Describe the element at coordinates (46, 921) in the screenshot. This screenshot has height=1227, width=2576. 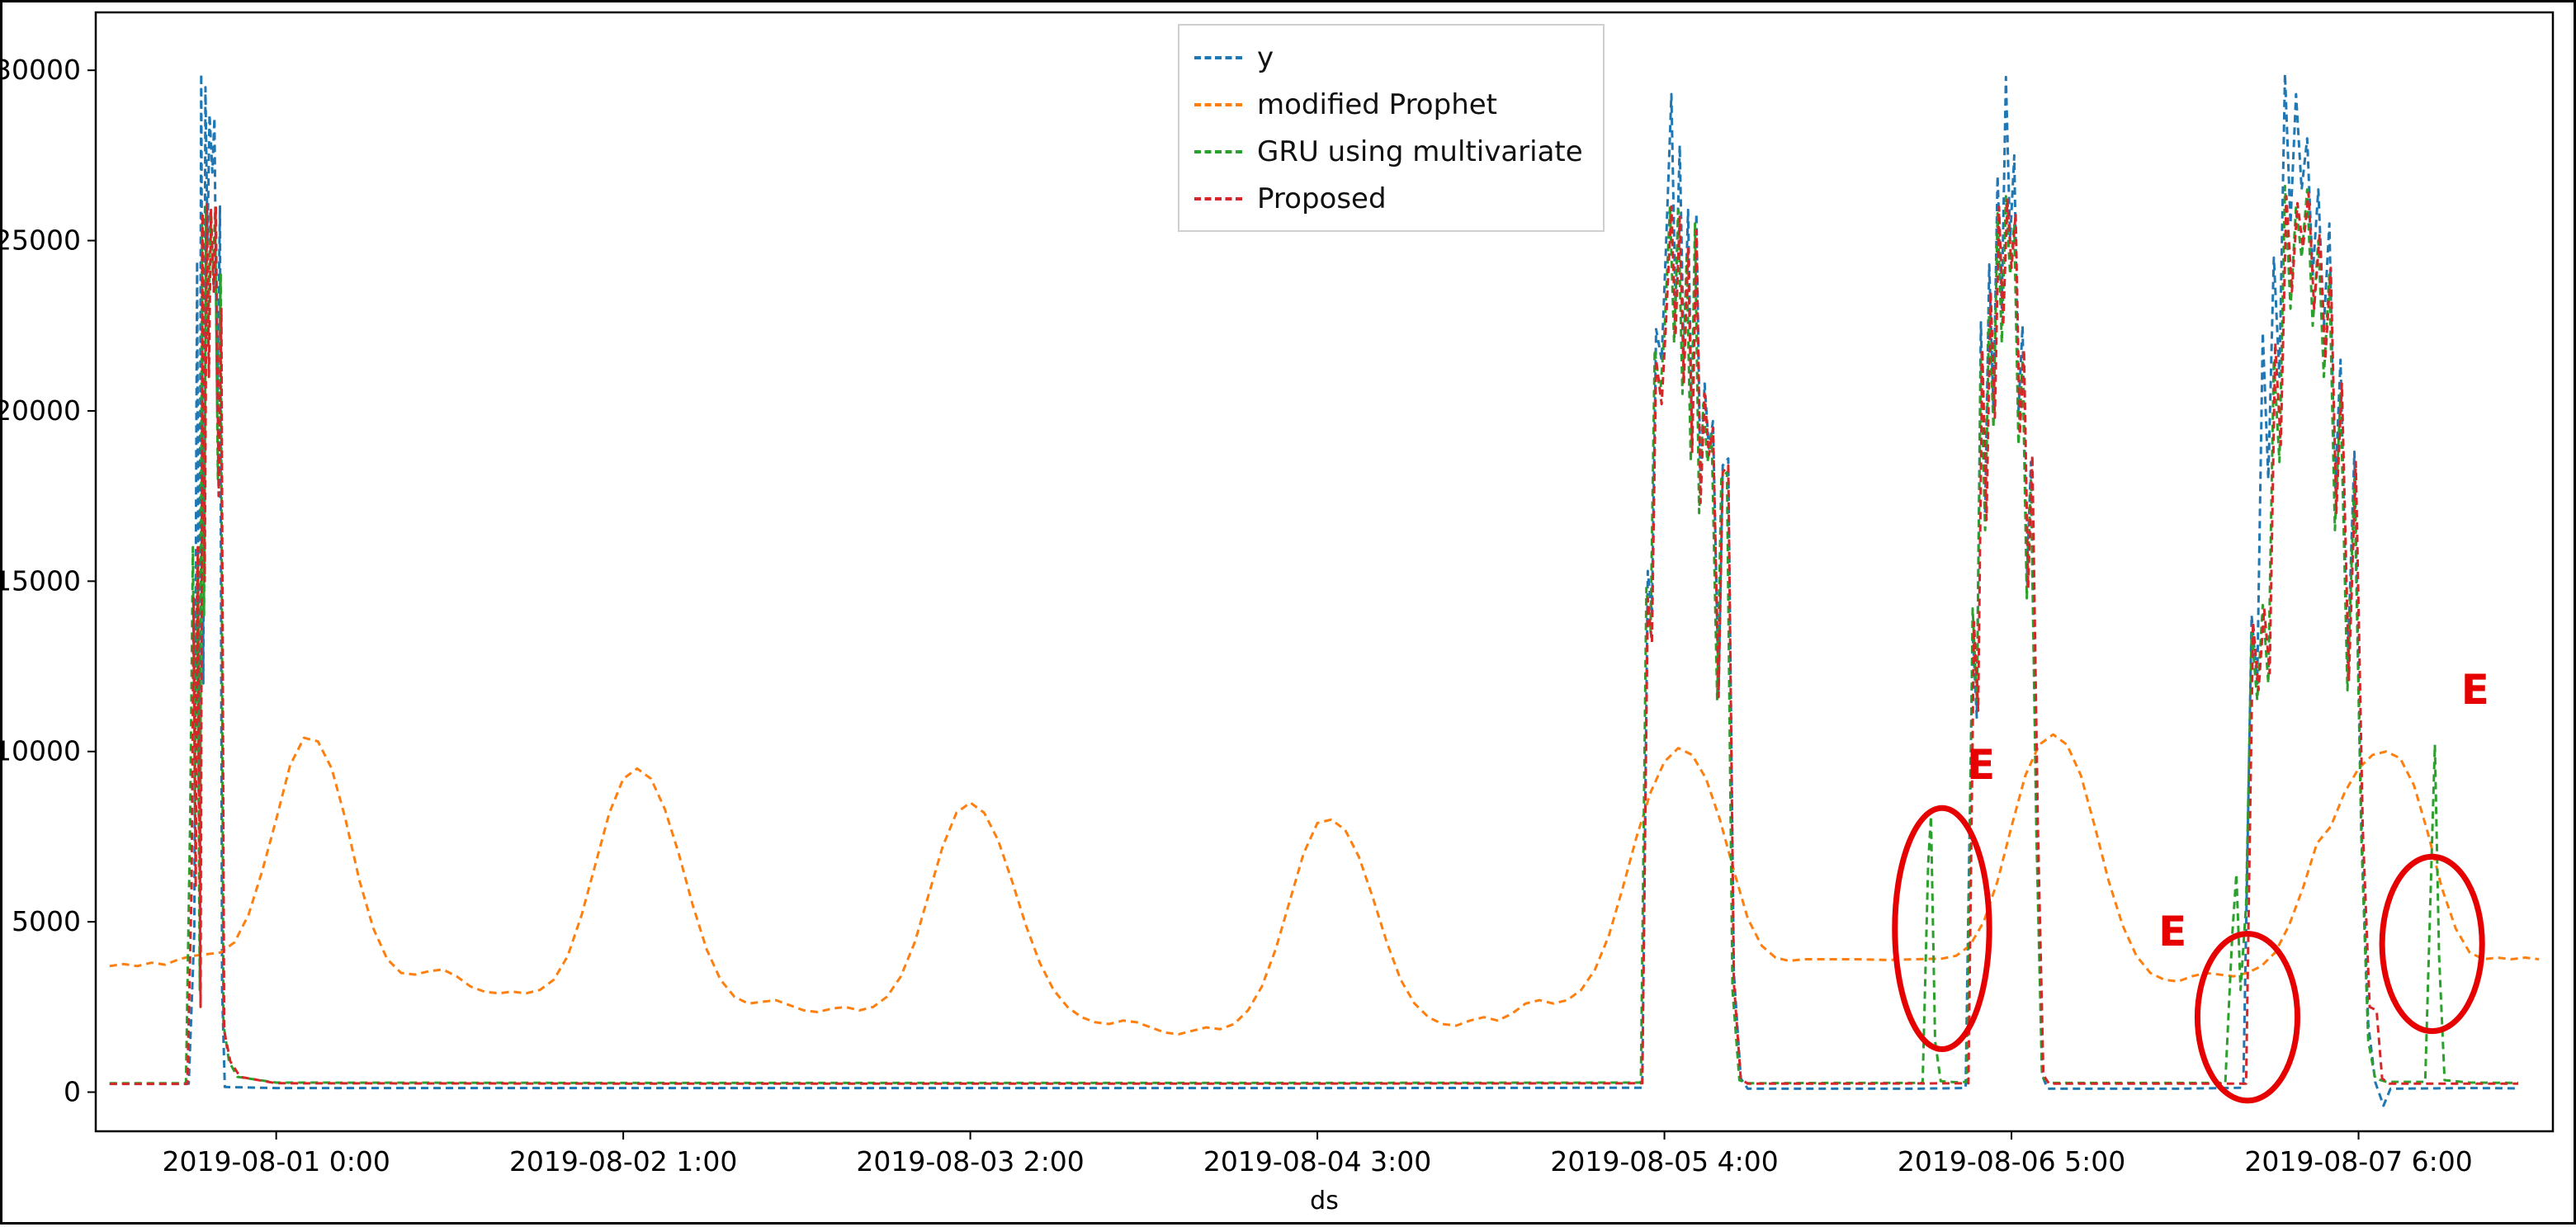
I see `y-tick-label: 5000` at that location.